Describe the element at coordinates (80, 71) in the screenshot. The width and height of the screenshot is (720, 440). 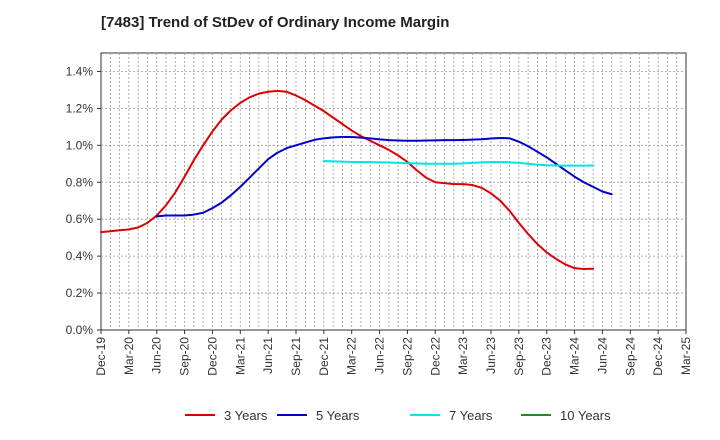
I see `y-tick-label: 1.4%` at that location.